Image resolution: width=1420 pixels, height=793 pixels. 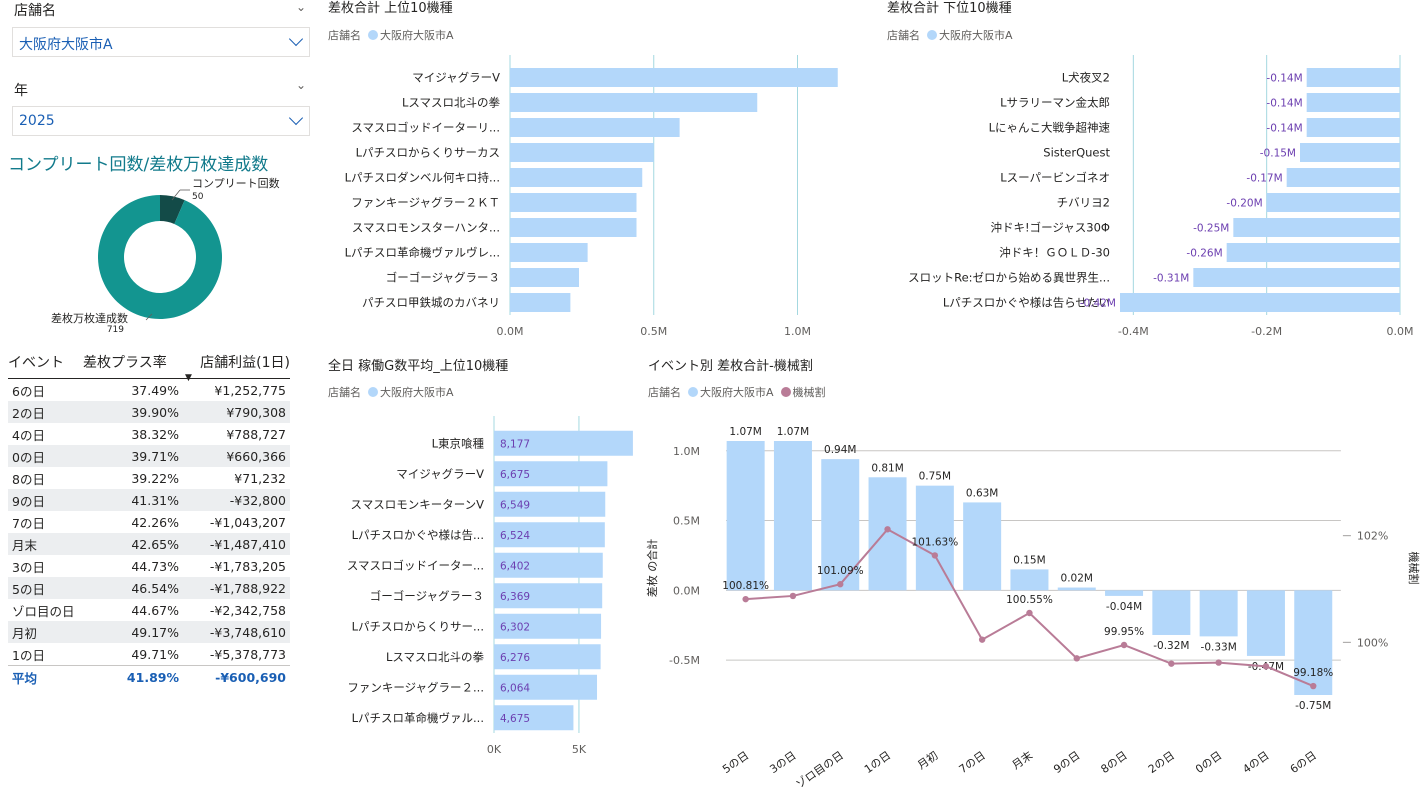 I want to click on table-row: 2の日 39.90% ¥790,308, so click(x=149, y=412).